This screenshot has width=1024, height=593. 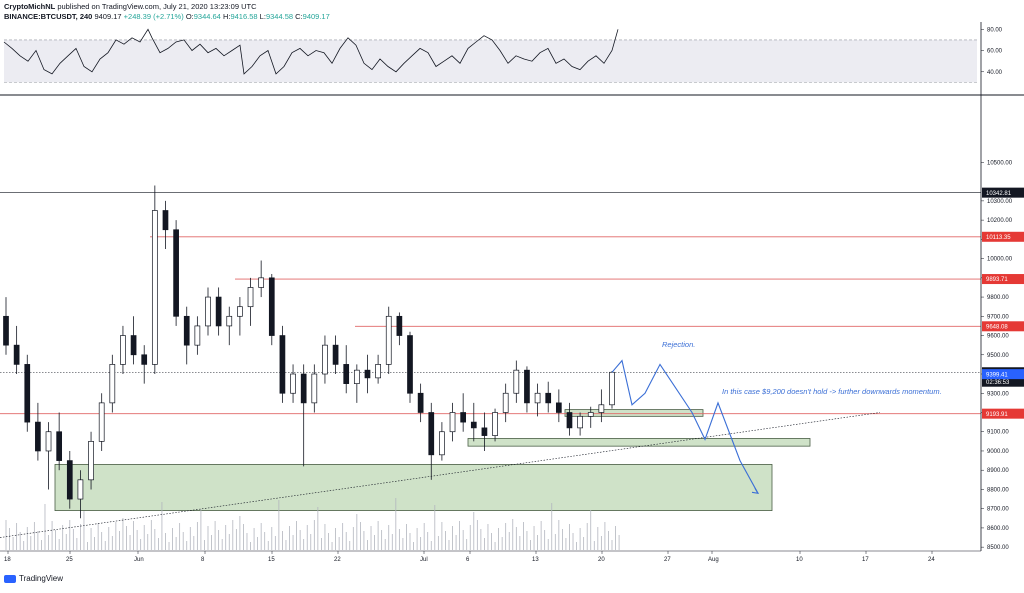 What do you see at coordinates (424, 560) in the screenshot?
I see `time-tick-label: Jul` at bounding box center [424, 560].